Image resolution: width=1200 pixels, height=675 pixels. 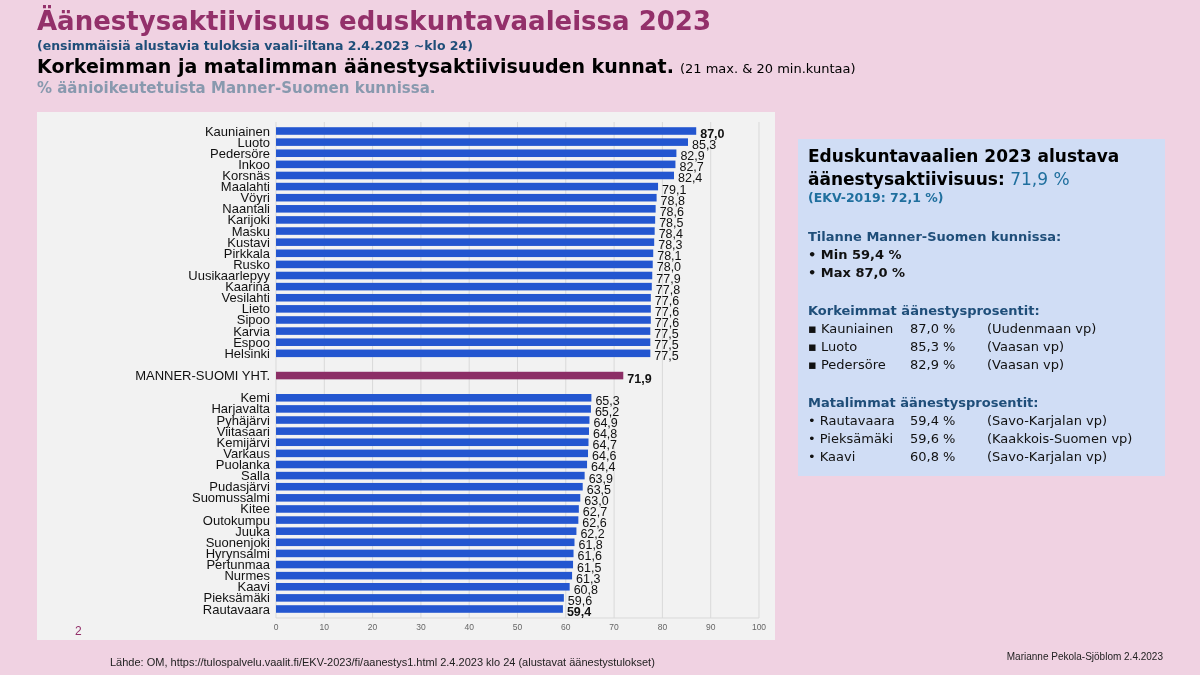 What do you see at coordinates (382, 662) in the screenshot?
I see `text: Lähde: OM, https://tulospalvelu.vaalit.fi/EKV-2023/fi/aanestys1.html 2.4.2023 klo 24 (alustavat äänestystulokset)` at bounding box center [382, 662].